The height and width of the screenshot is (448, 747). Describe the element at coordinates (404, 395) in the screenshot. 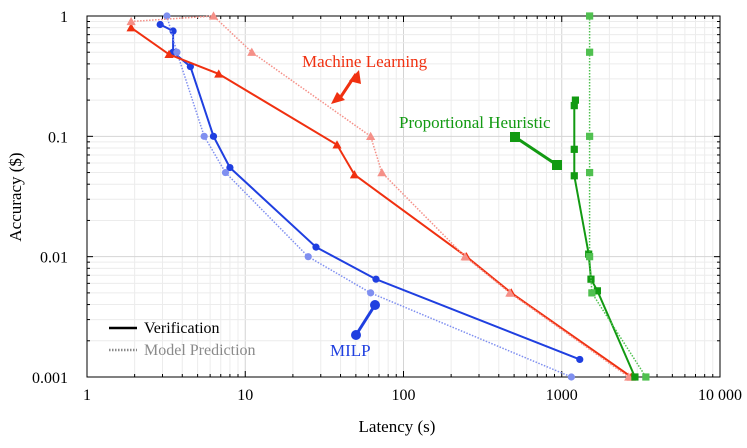

I see `x-tick-label: 100` at that location.